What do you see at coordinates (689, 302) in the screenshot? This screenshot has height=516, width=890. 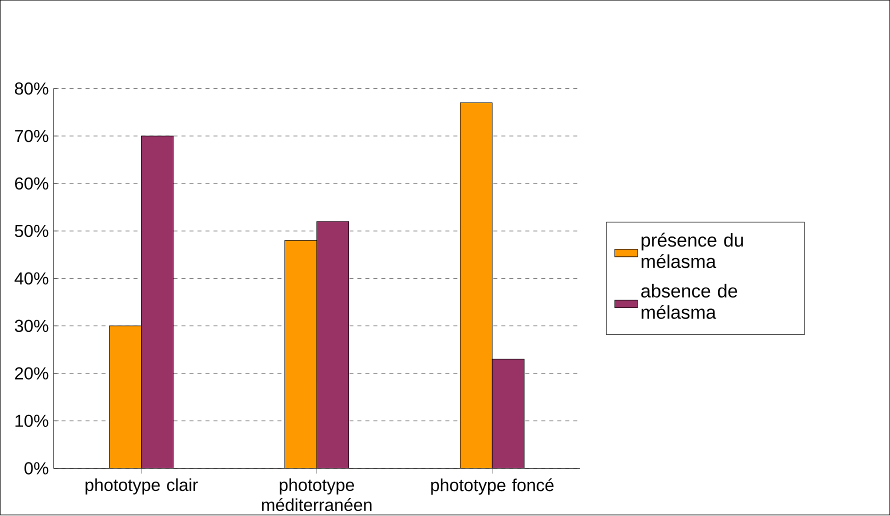 I see `legend-label: absence de mélasma` at bounding box center [689, 302].